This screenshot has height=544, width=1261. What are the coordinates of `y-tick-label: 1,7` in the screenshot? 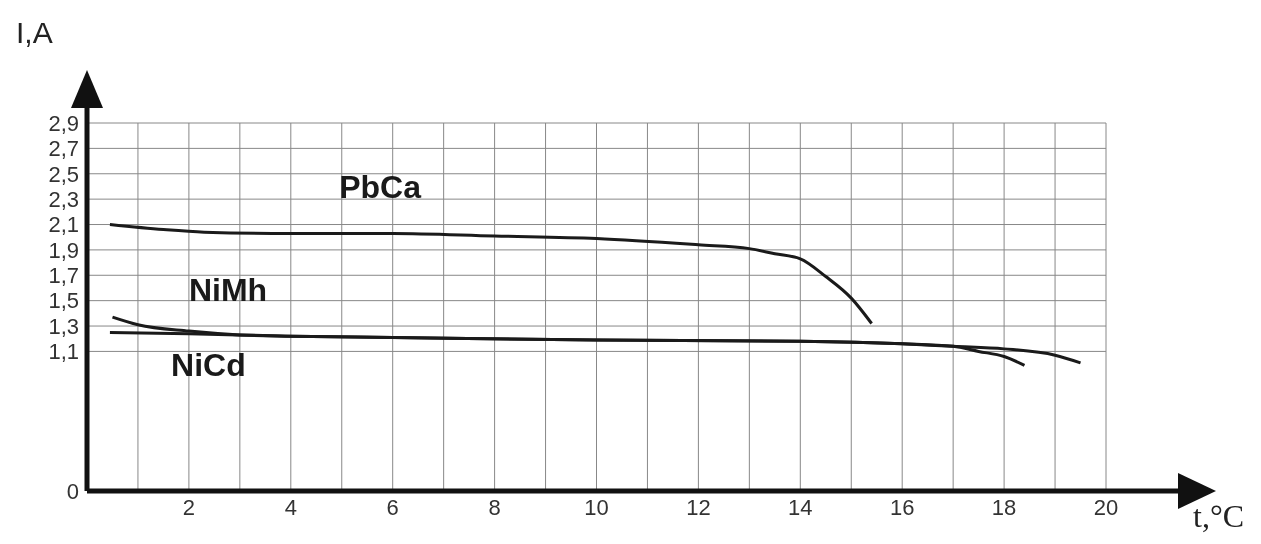 It's located at (63, 276).